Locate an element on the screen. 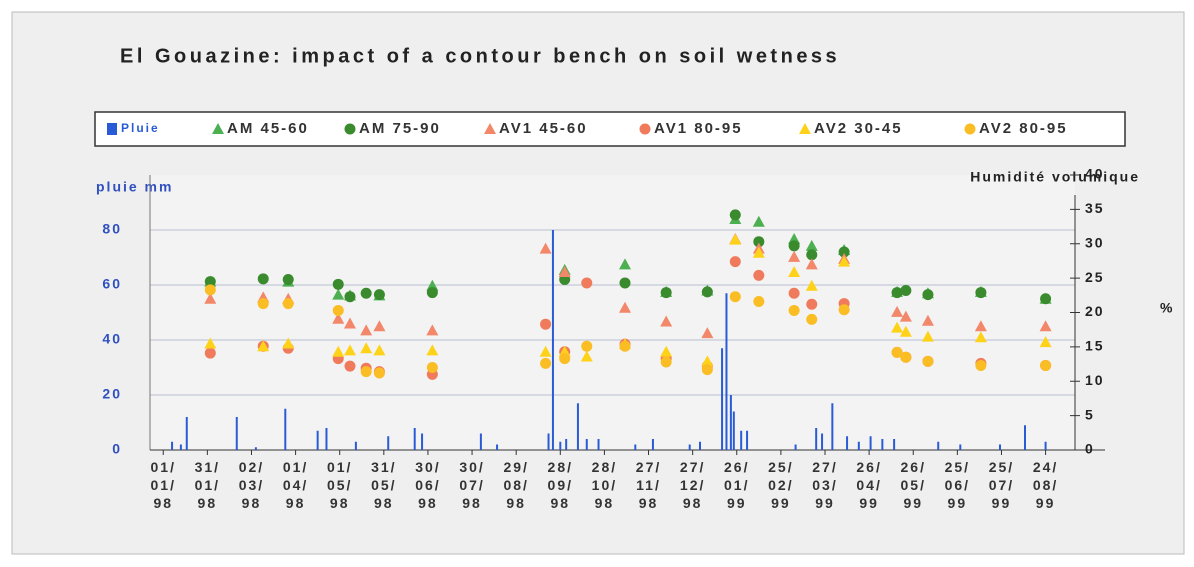 The image size is (1194, 567). y2-tick-label: 10 is located at coordinates (1095, 380).